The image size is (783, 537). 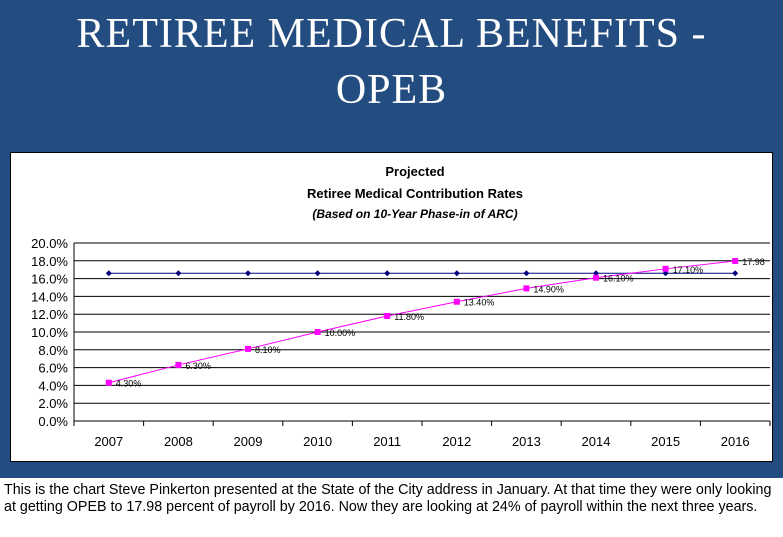 I want to click on data-label: 17.98, so click(x=753, y=262).